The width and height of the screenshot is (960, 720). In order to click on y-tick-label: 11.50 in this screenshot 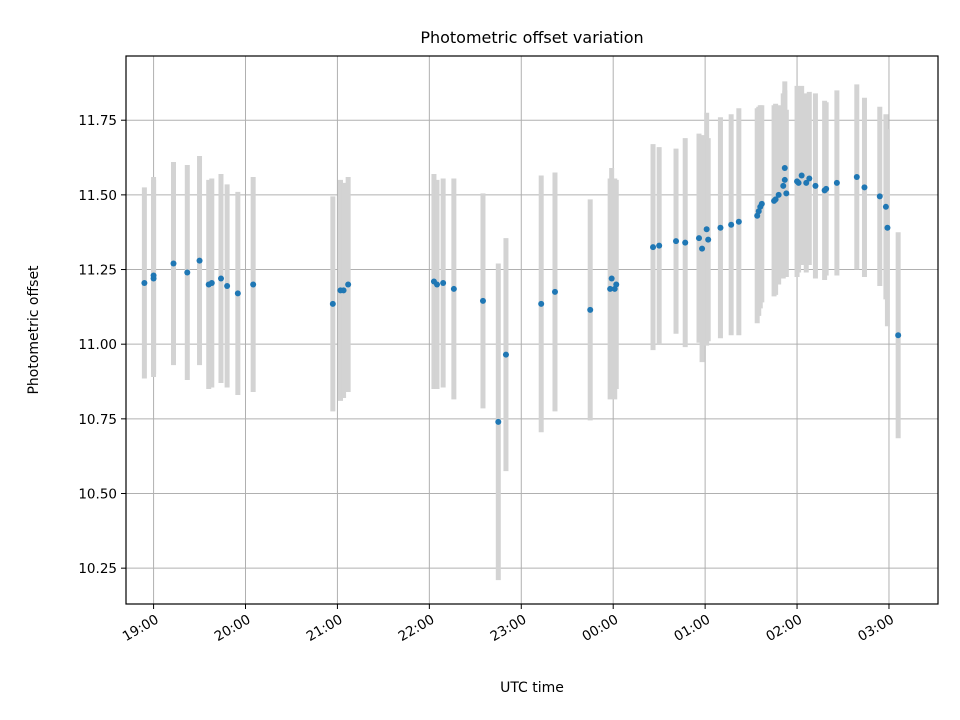, I will do `click(97, 196)`.